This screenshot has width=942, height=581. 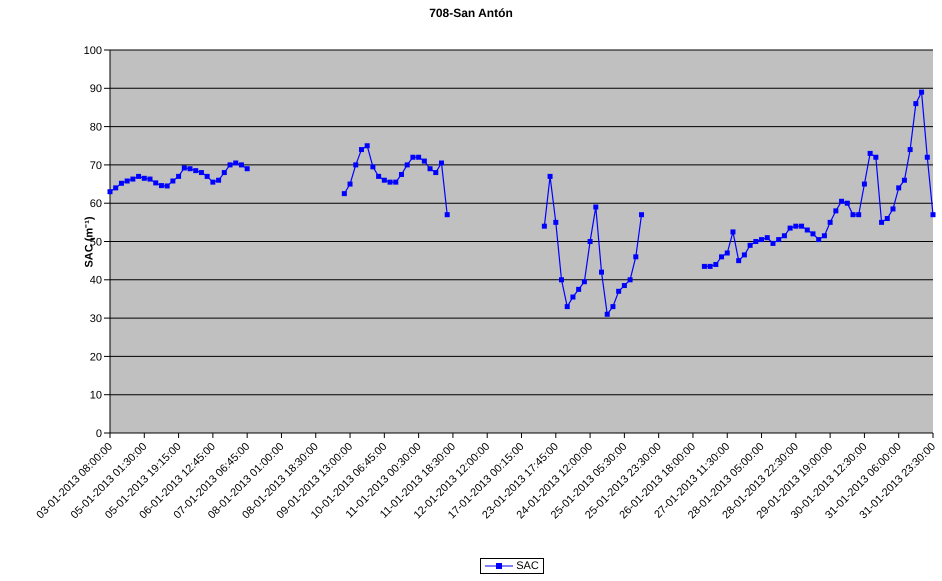 What do you see at coordinates (96, 89) in the screenshot?
I see `y-tick-label: 90` at bounding box center [96, 89].